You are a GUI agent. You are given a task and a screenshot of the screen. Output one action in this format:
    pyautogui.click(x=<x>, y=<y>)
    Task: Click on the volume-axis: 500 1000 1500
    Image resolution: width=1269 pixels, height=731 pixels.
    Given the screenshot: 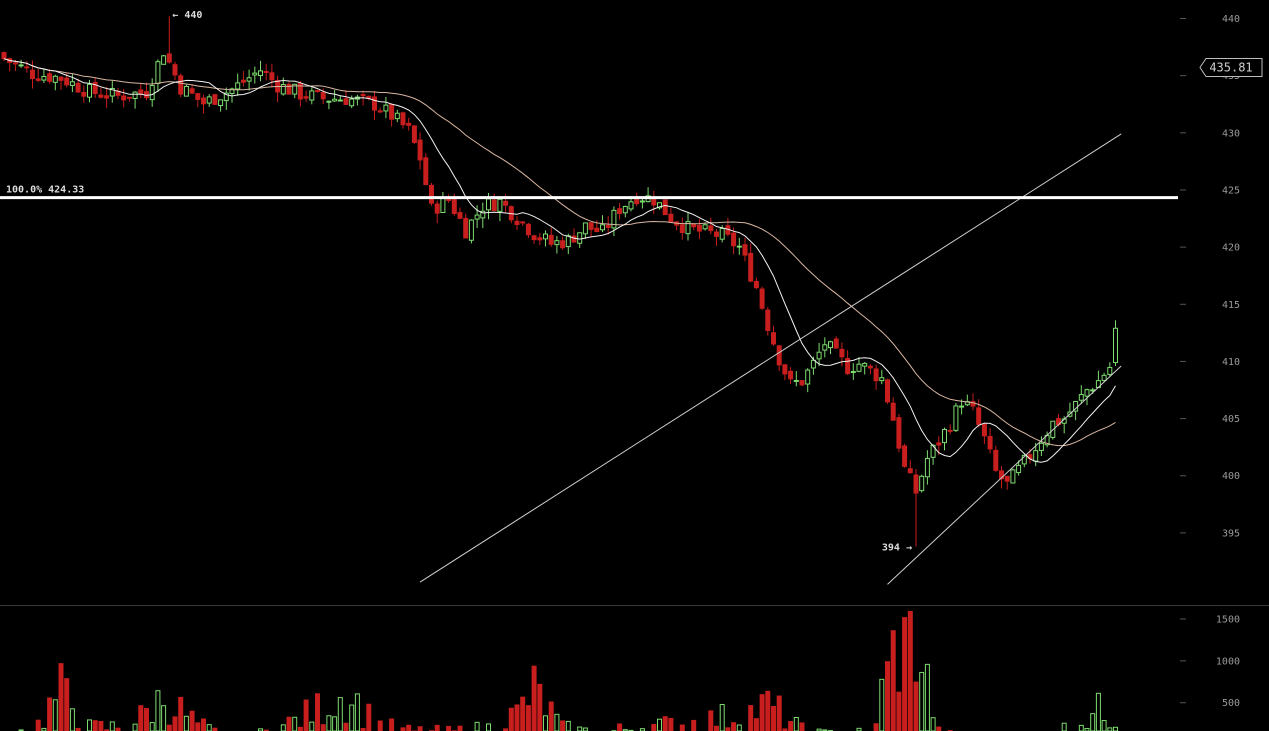 What is the action you would take?
    pyautogui.click(x=1210, y=662)
    